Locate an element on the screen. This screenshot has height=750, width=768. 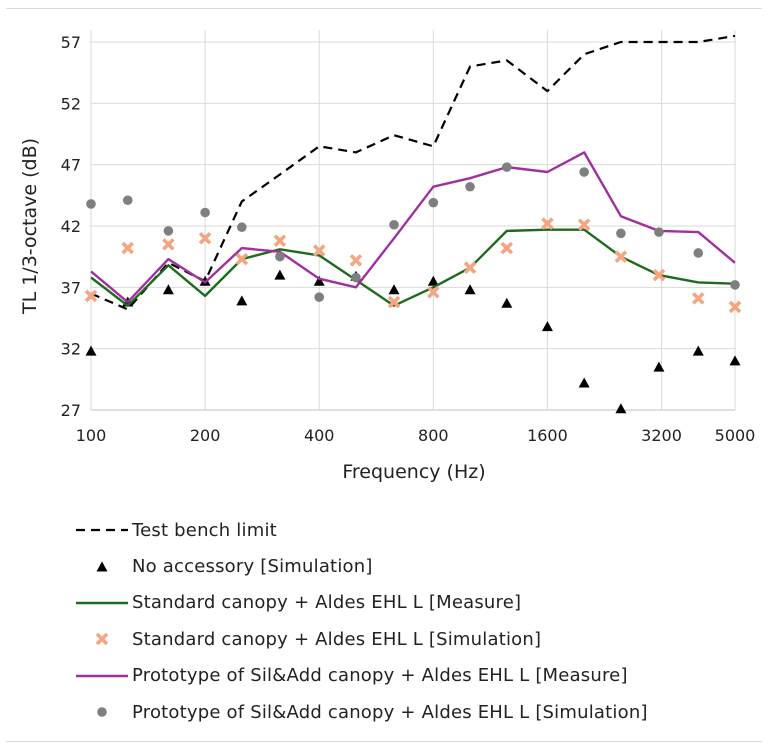
y-tick-label: 37 is located at coordinates (71, 287).